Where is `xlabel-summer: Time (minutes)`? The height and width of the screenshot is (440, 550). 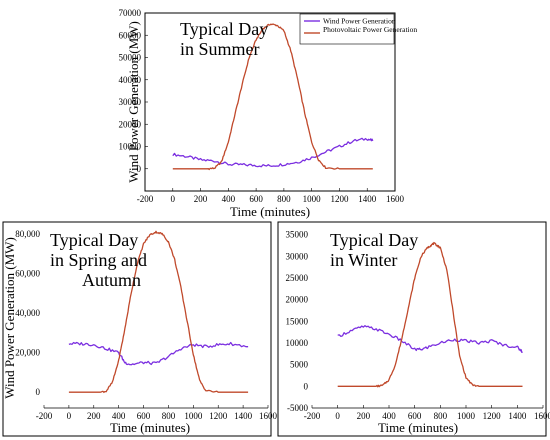 xlabel-summer: Time (minutes) is located at coordinates (270, 211).